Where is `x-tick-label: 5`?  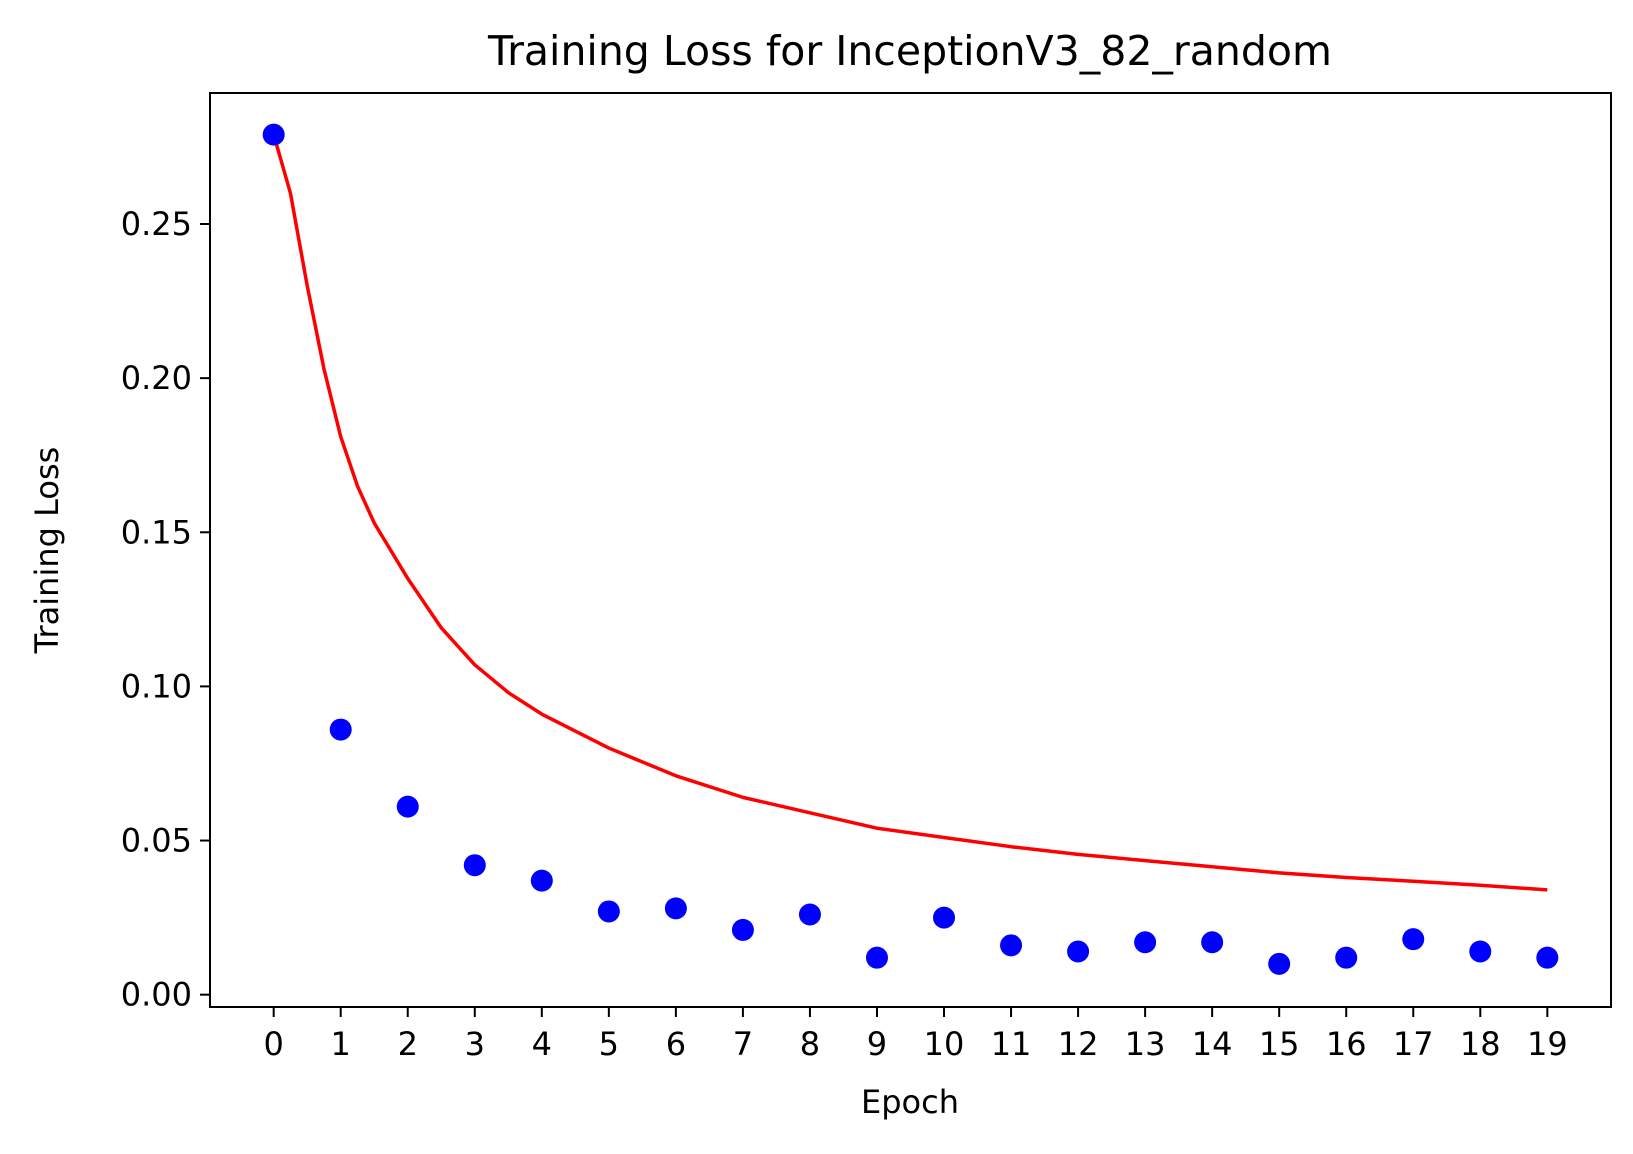 x-tick-label: 5 is located at coordinates (609, 1044).